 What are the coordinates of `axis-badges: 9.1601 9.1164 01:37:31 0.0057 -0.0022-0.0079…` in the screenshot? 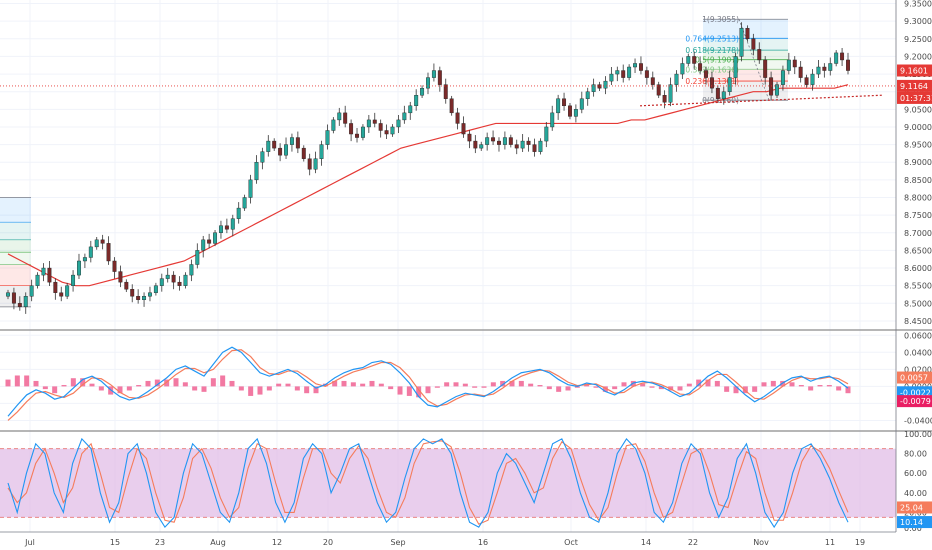 It's located at (914, 296).